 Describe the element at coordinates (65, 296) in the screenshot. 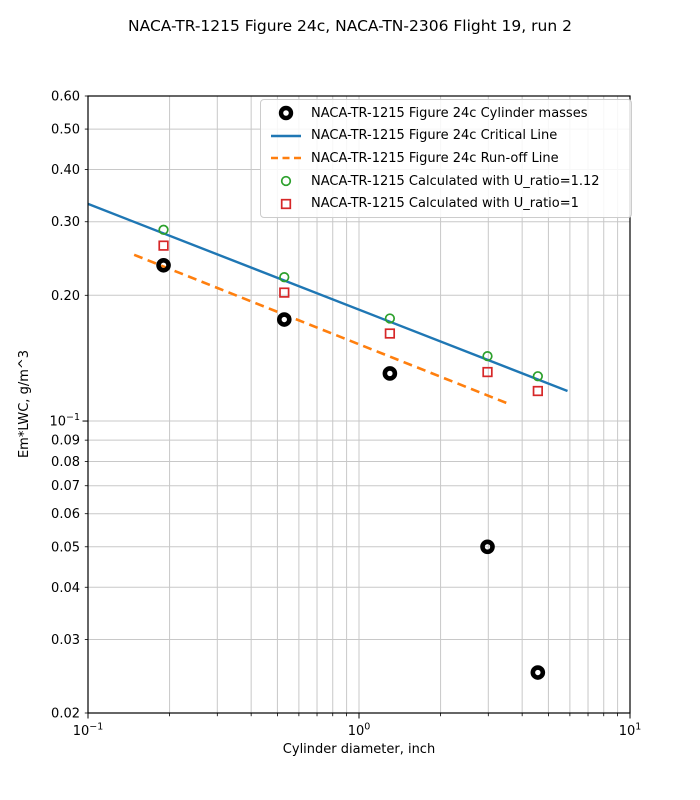

I see `y-tick-label: 0.20` at that location.